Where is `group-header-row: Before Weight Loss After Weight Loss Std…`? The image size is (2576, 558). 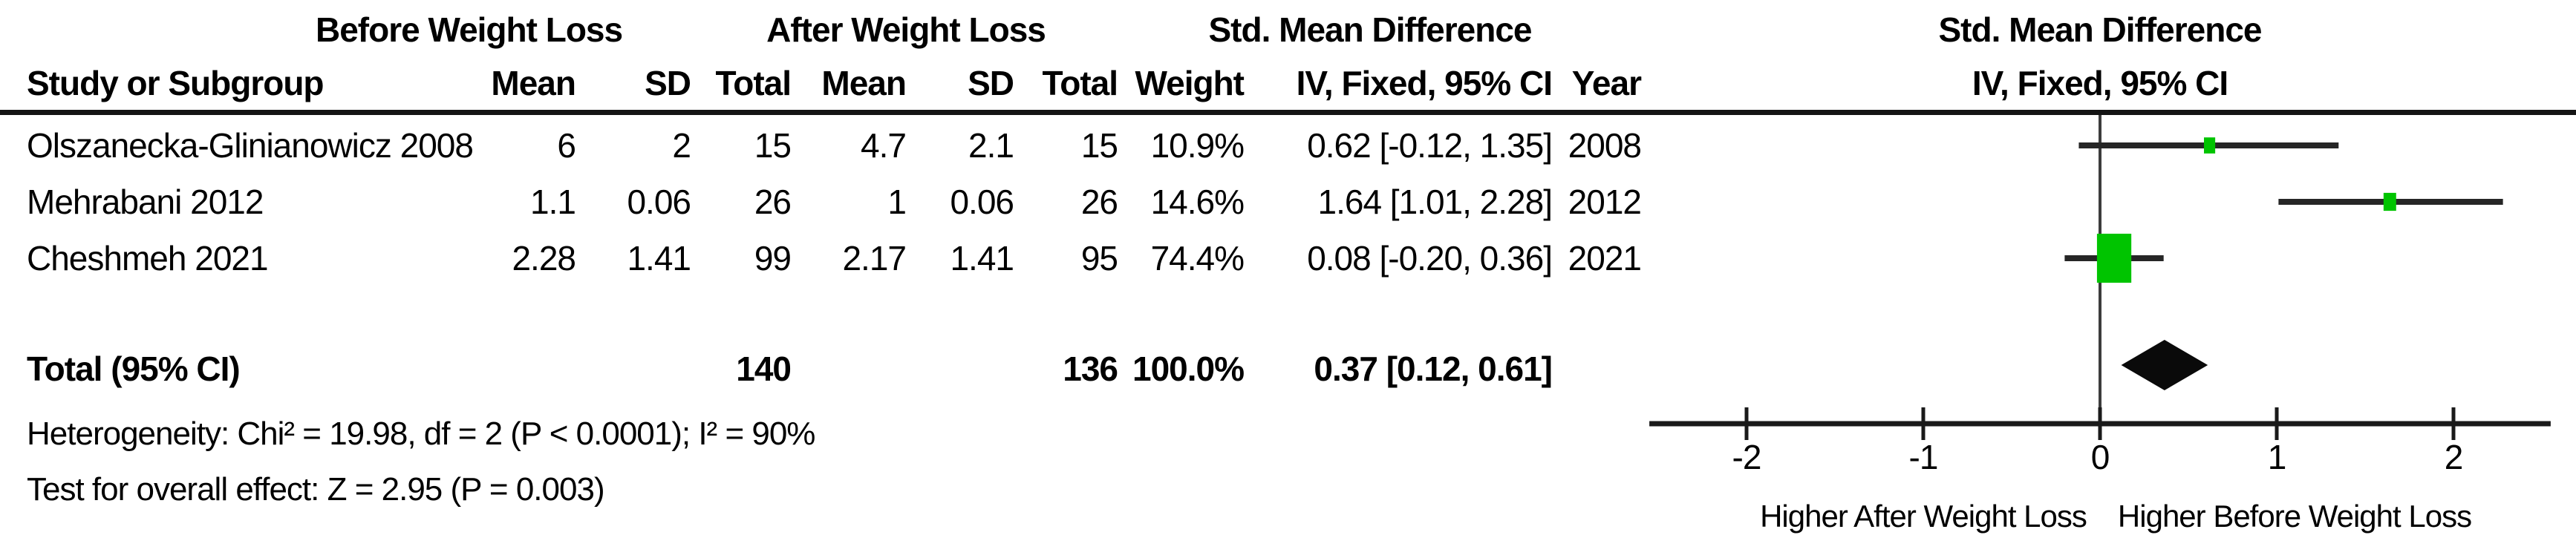
group-header-row: Before Weight Loss After Weight Loss Std… is located at coordinates (1288, 29).